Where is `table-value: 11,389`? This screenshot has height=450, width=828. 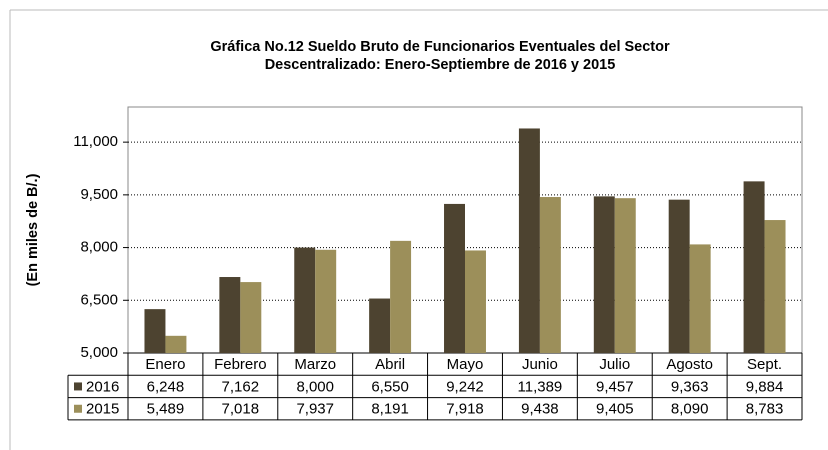 table-value: 11,389 is located at coordinates (540, 386).